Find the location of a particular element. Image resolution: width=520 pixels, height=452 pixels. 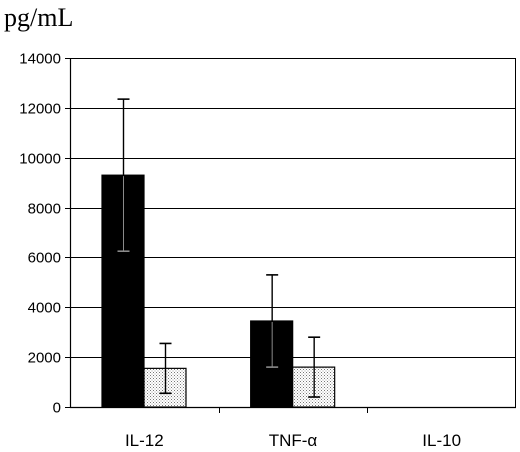

y-tick-label: 8000 is located at coordinates (44, 209).